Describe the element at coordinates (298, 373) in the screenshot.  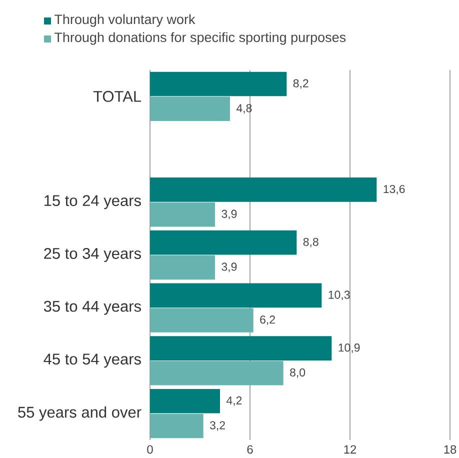
I see `data-label: 8,0` at that location.